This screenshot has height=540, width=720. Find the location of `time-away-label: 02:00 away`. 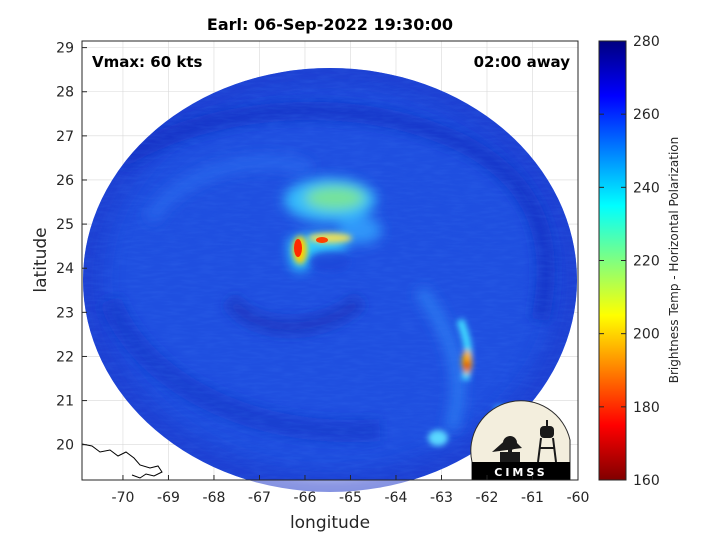

time-away-label: 02:00 away is located at coordinates (522, 62).